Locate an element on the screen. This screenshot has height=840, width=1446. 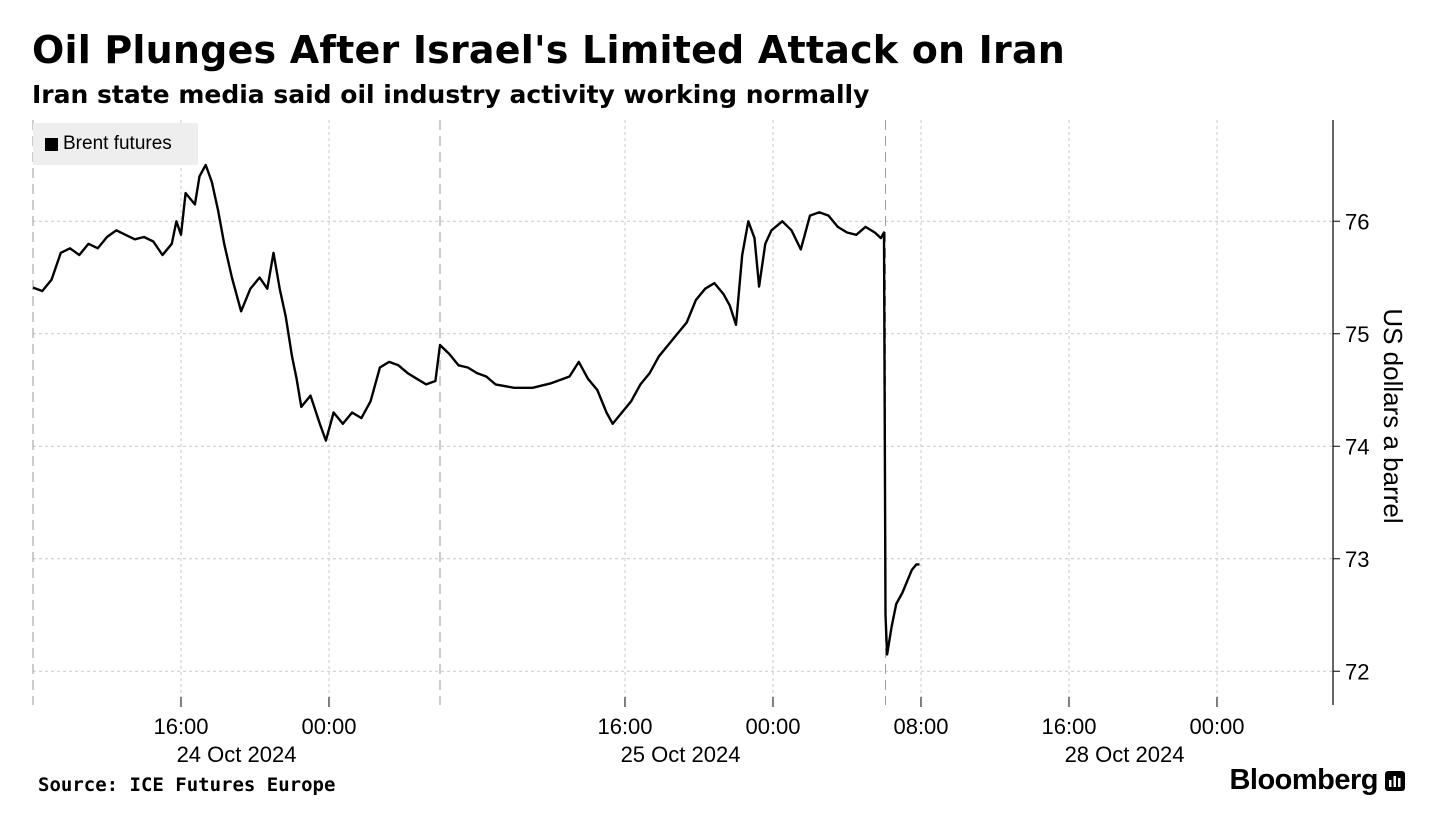
x-tick-label-3: 00:00 is located at coordinates (772, 726).